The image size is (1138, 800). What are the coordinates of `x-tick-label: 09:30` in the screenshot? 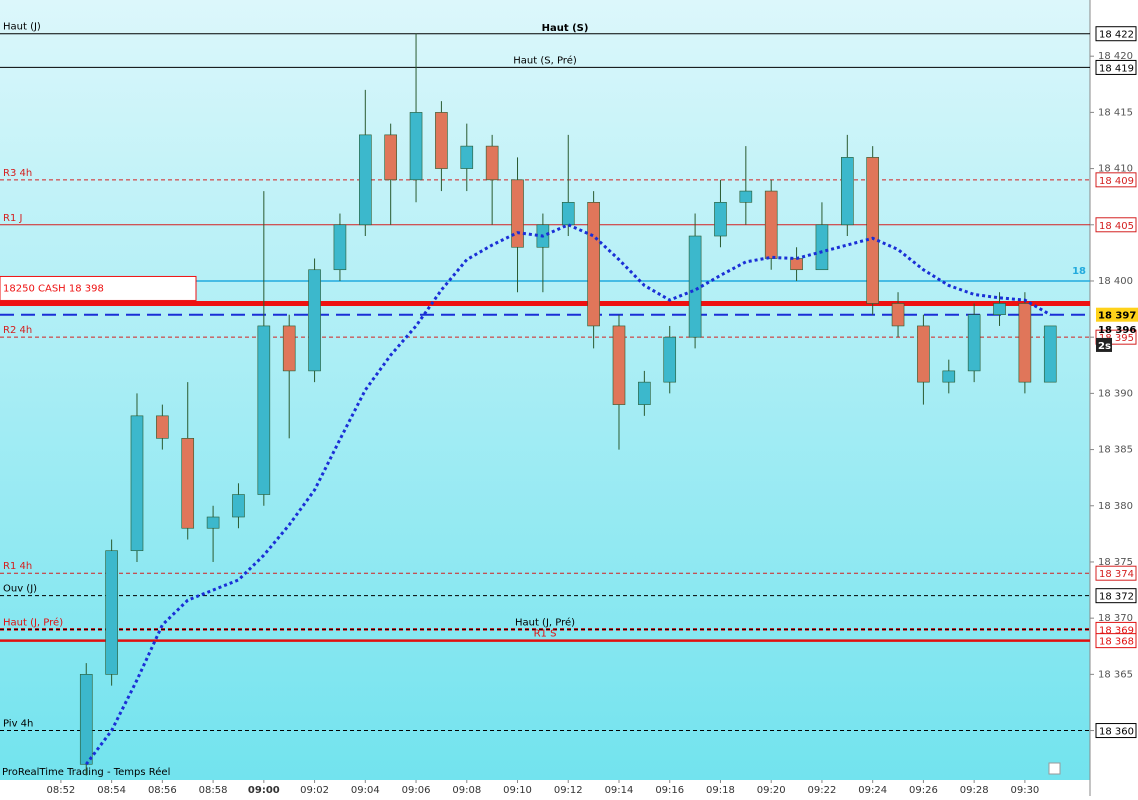 It's located at (1024, 790).